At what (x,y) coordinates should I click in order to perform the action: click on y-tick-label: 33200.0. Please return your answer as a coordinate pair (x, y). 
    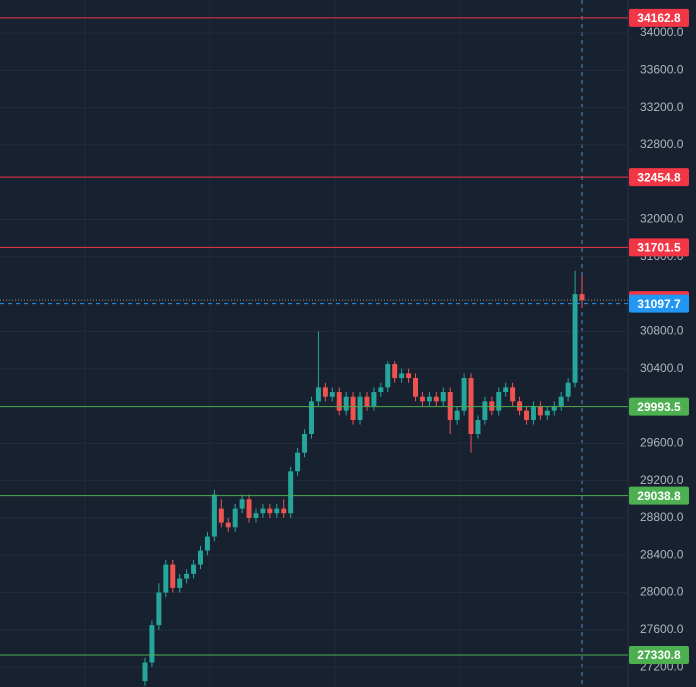
    Looking at the image, I should click on (662, 107).